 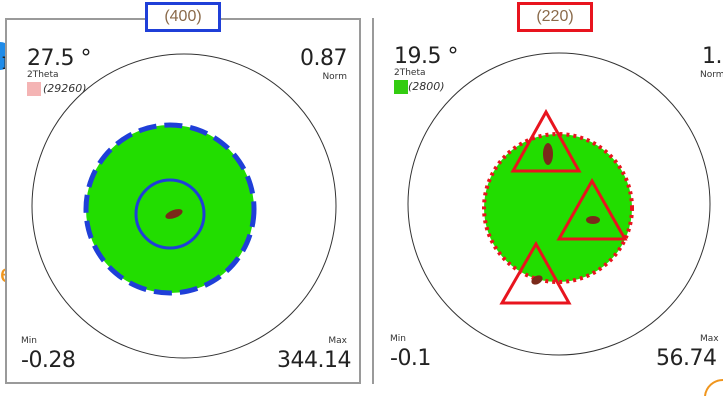 What do you see at coordinates (314, 360) in the screenshot?
I see `max-value: 344.14` at bounding box center [314, 360].